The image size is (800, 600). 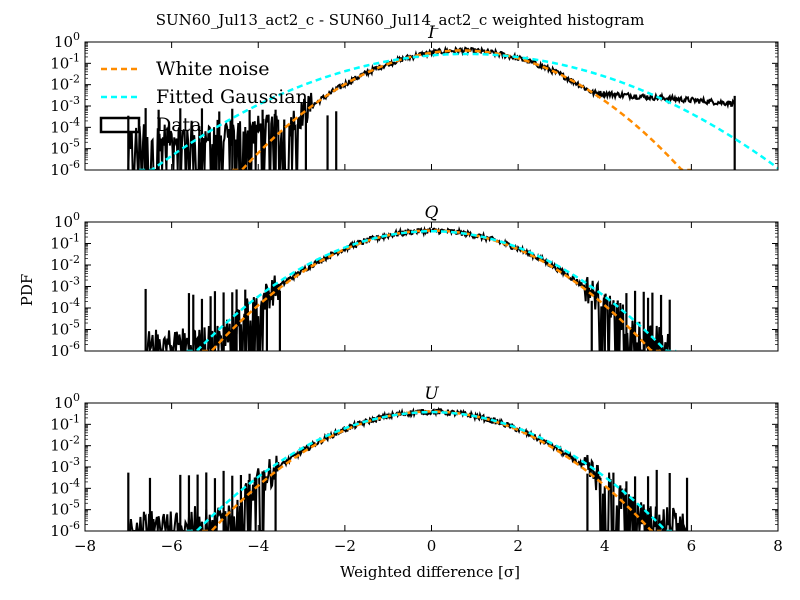 I want to click on legend: White noise Fitted Gaussian Data, so click(x=203, y=97).